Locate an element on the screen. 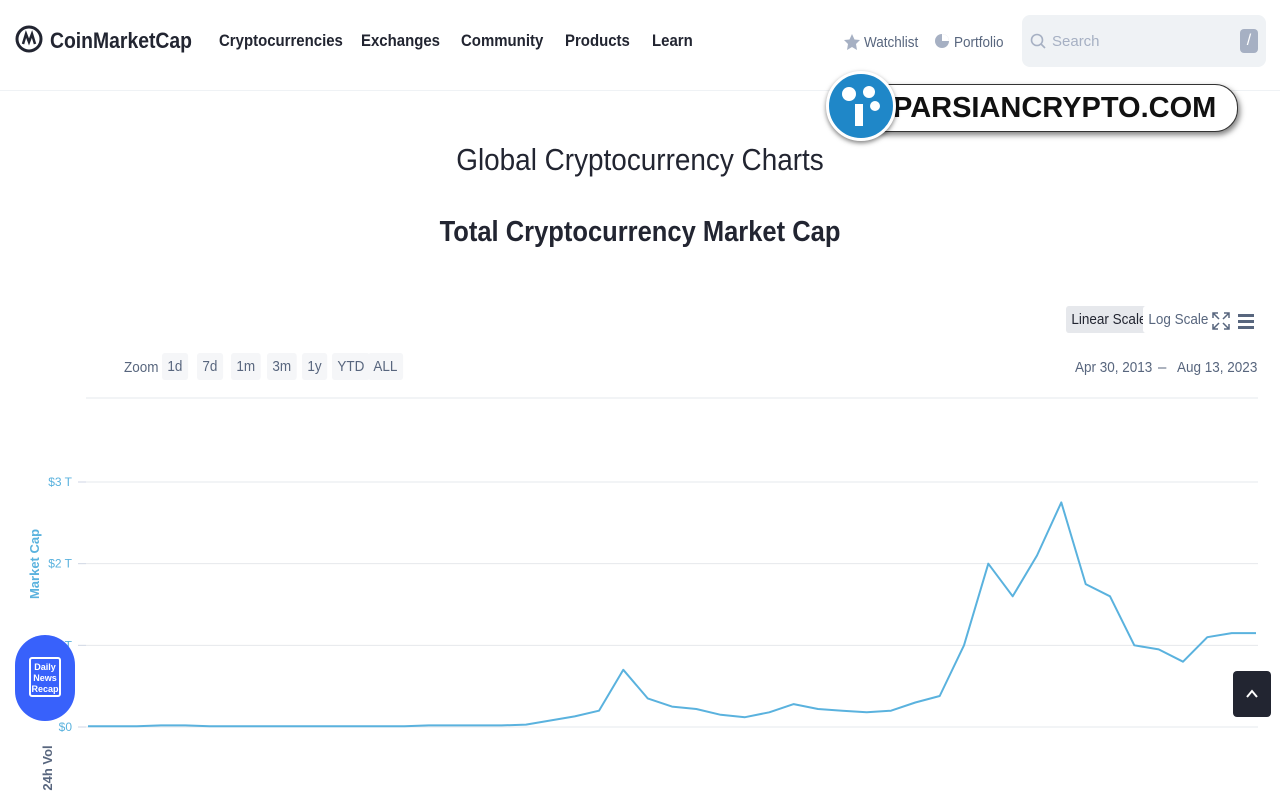  zoom-button: 3m is located at coordinates (282, 366).